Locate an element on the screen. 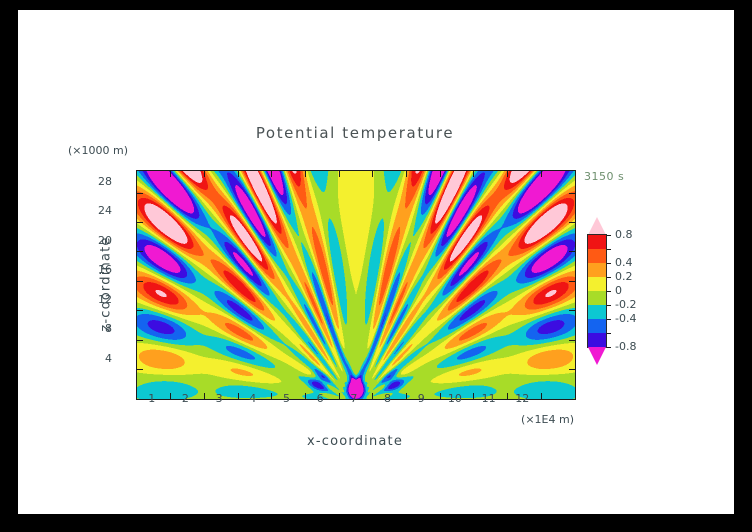 The width and height of the screenshot is (752, 532). z-axis-tick-label: 8 is located at coordinates (108, 329).